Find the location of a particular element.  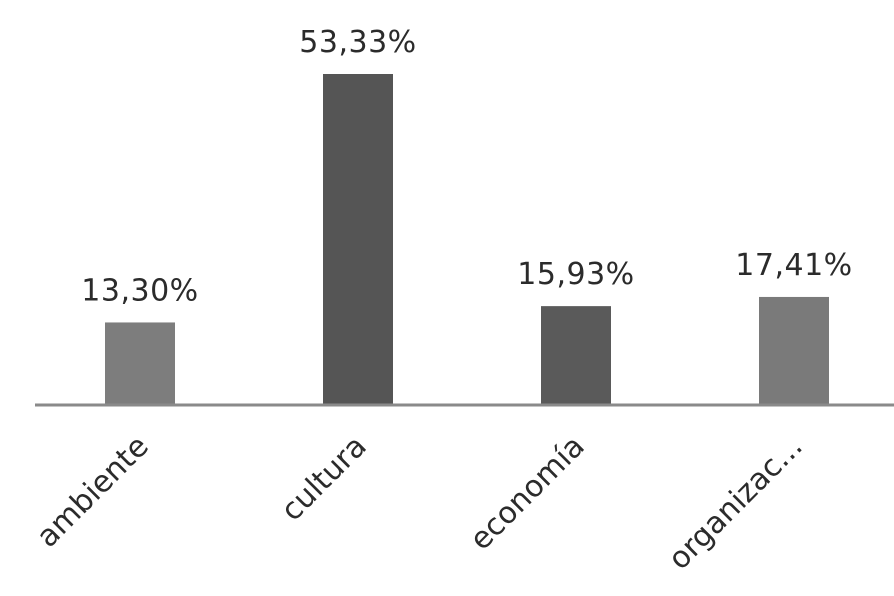

data-label-organizac: 17,41% is located at coordinates (793, 265).